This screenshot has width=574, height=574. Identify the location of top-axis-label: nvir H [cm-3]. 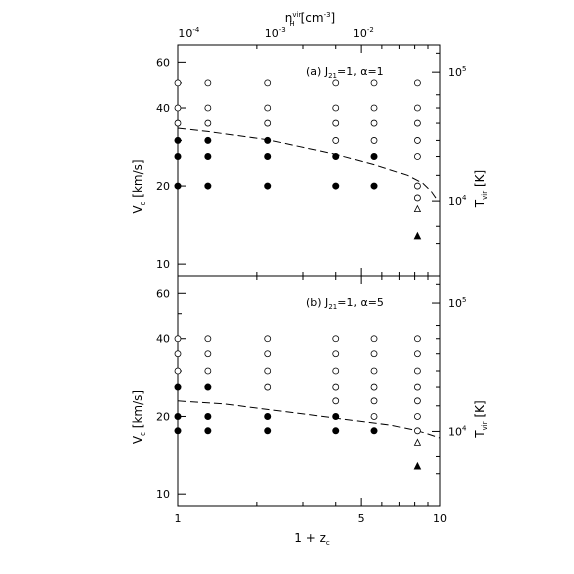
(310, 19).